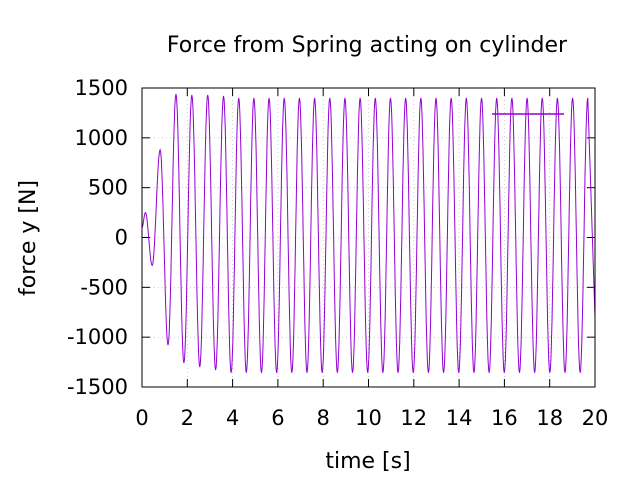 This screenshot has height=480, width=640. Describe the element at coordinates (232, 418) in the screenshot. I see `x-tick-label: 4` at that location.